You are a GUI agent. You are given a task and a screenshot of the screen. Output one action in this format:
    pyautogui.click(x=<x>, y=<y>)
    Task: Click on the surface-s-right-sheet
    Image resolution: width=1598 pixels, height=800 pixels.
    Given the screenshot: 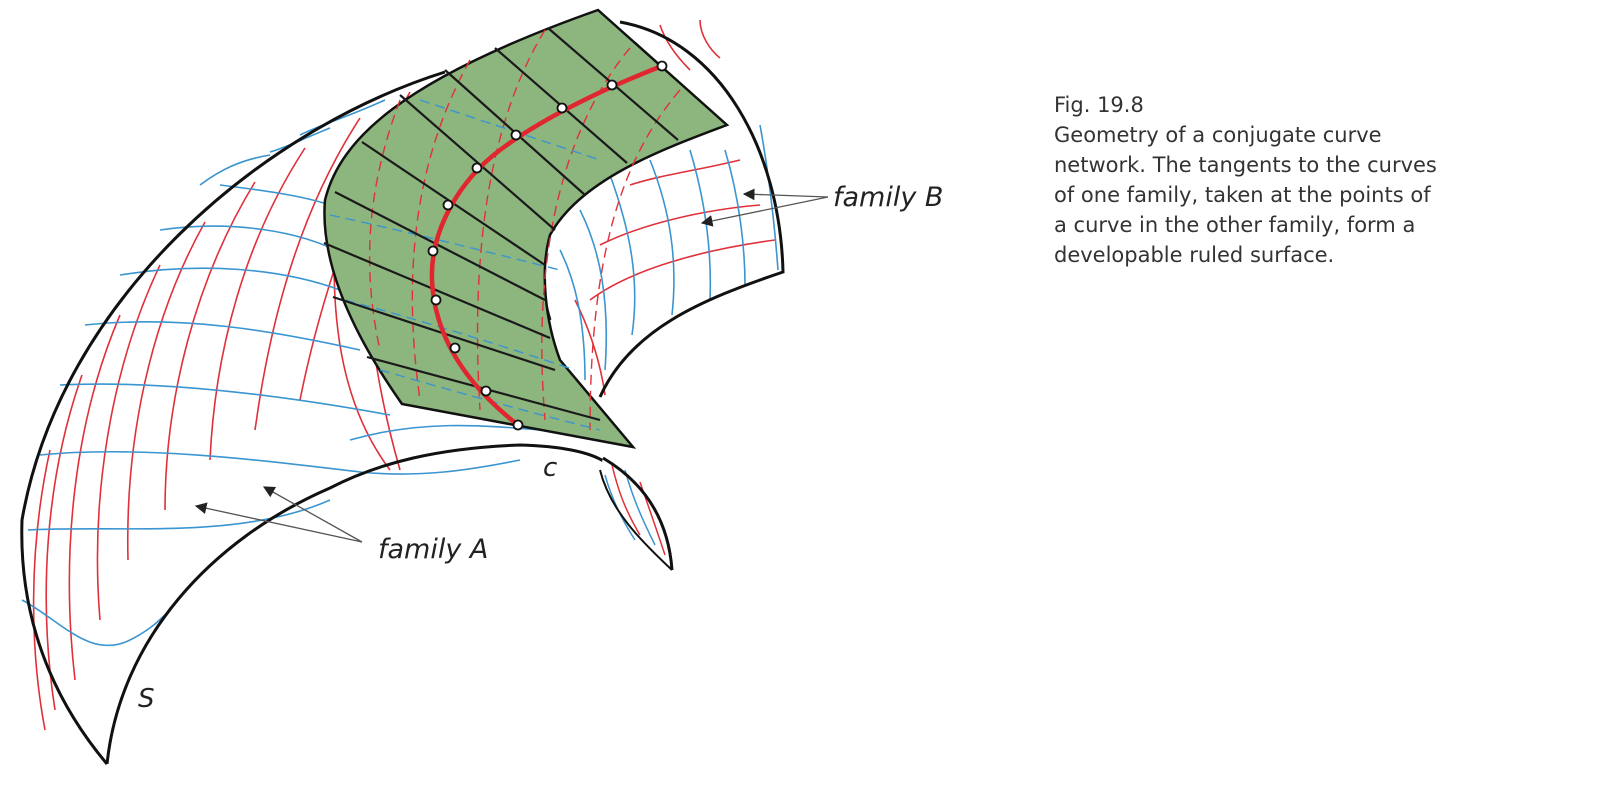 What is the action you would take?
    pyautogui.click(x=662, y=208)
    